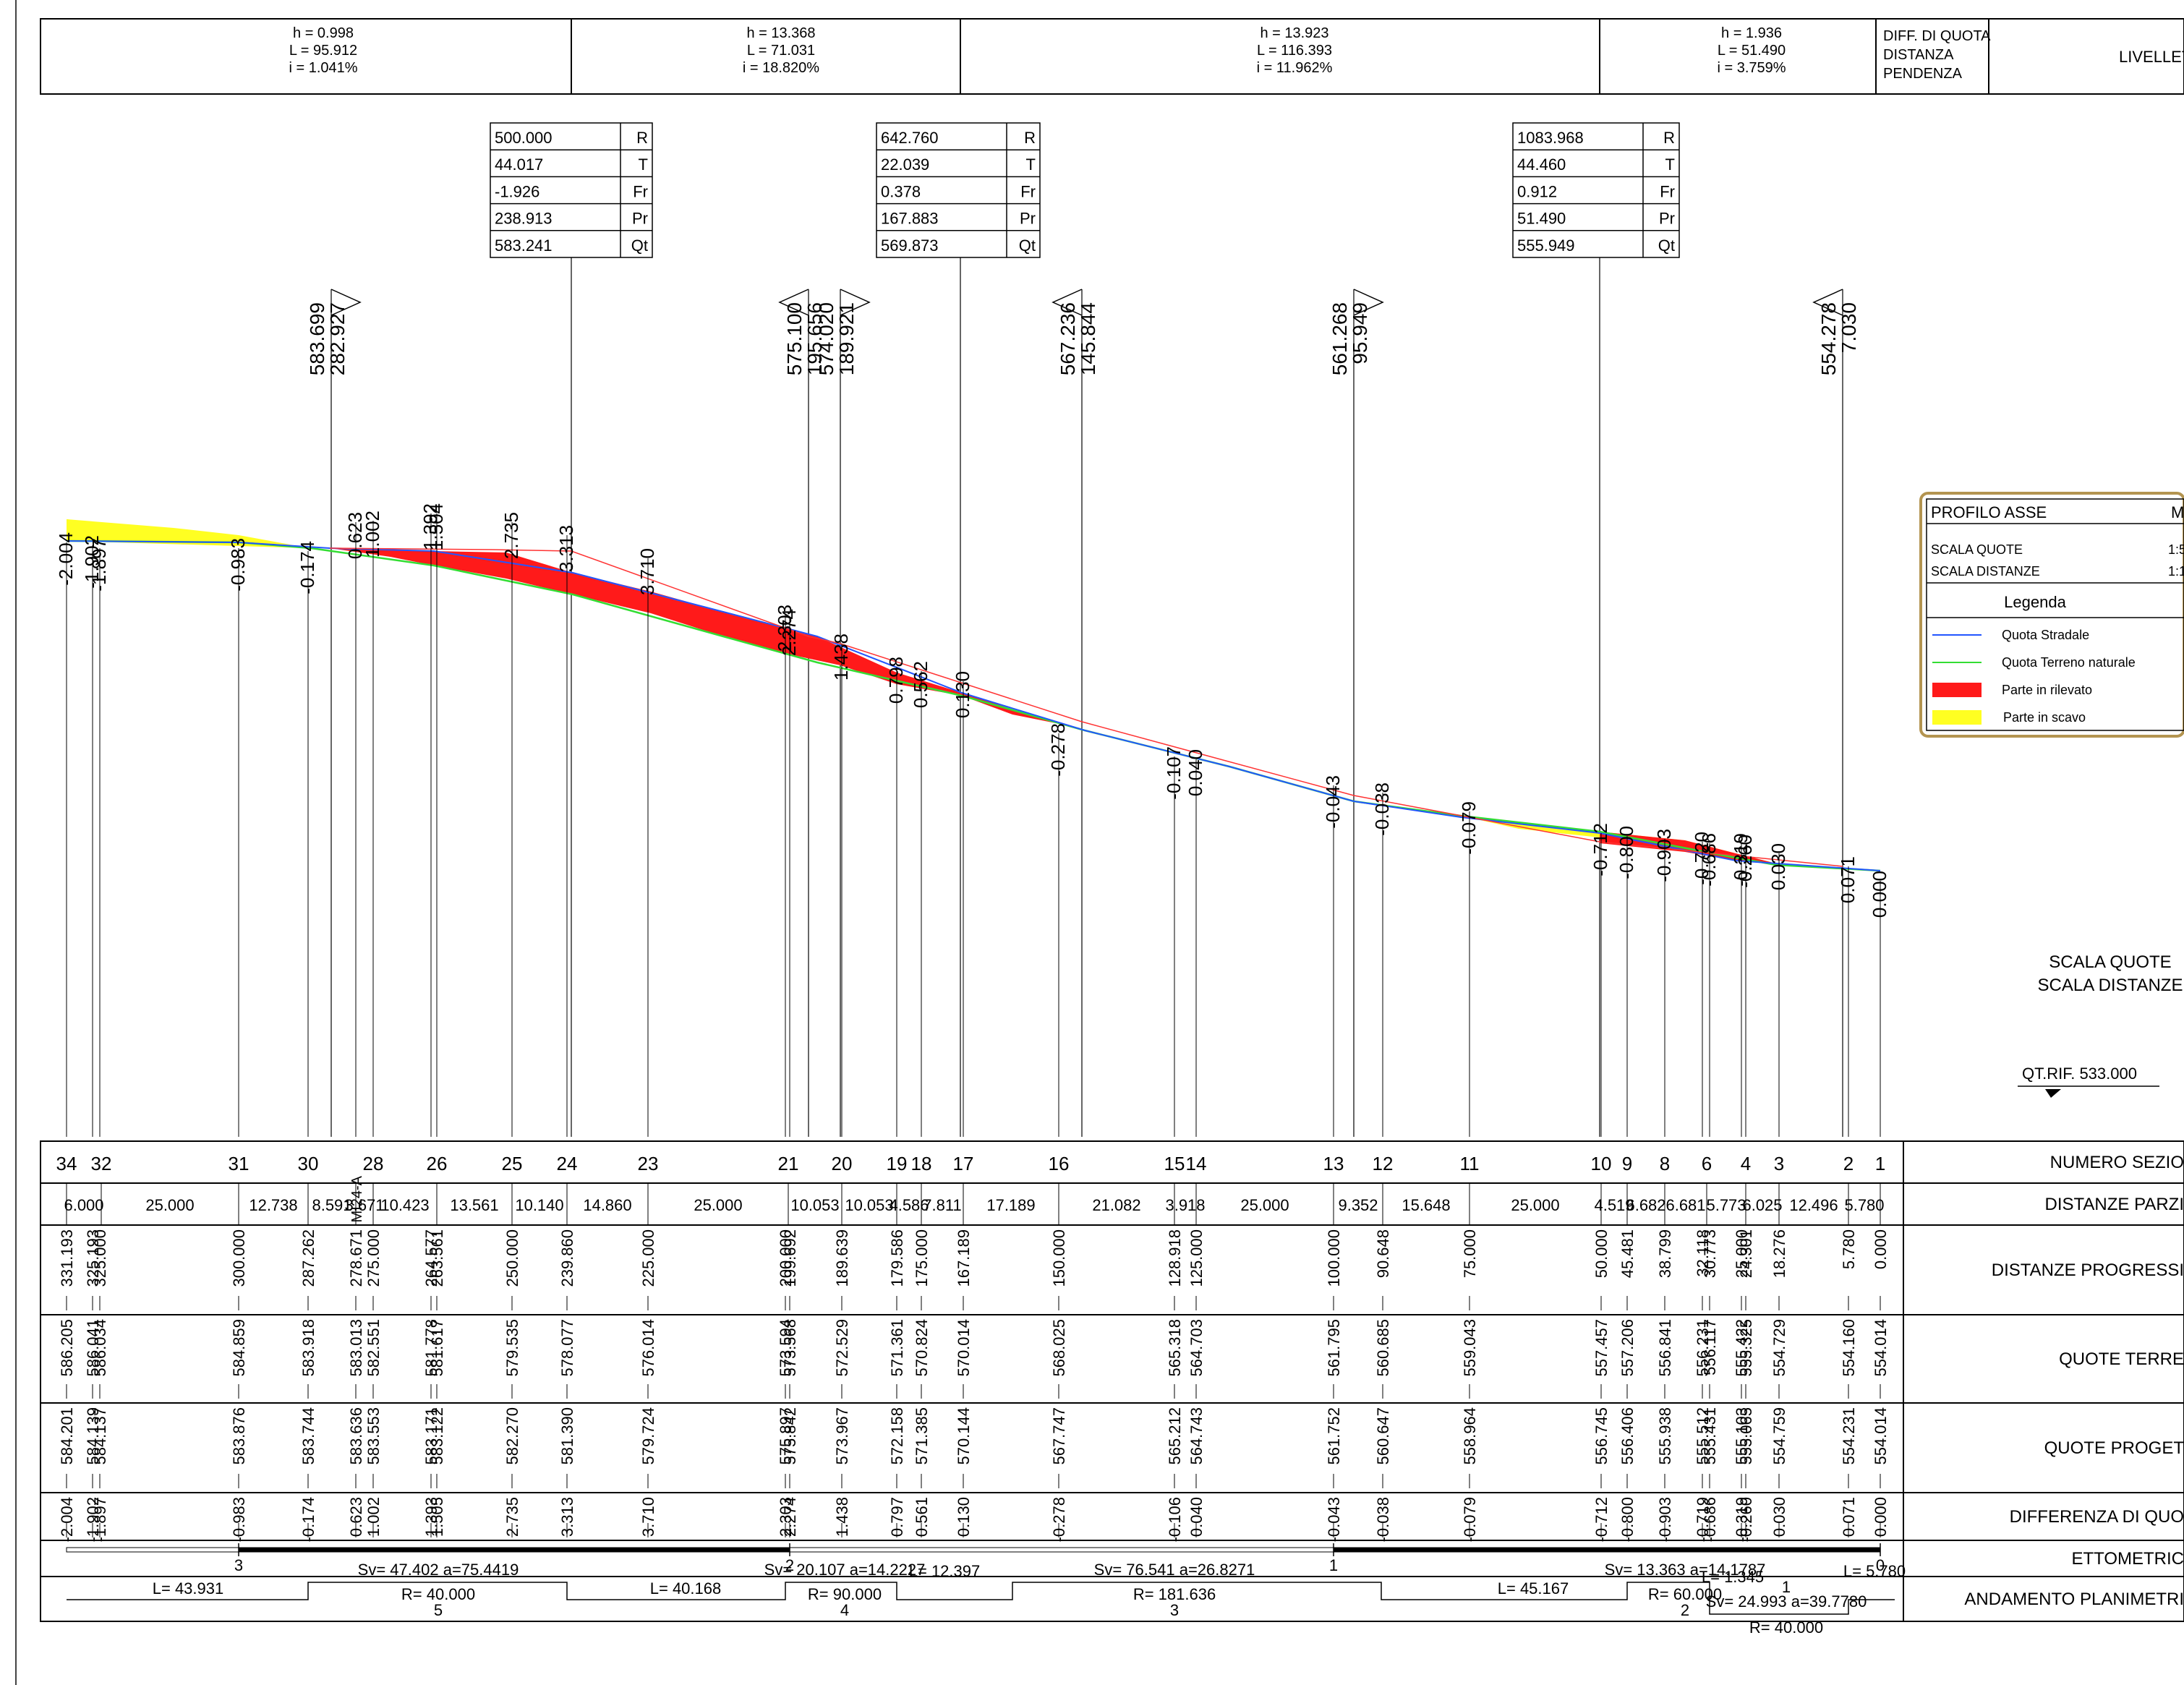 This screenshot has width=2184, height=1685. What do you see at coordinates (437, 1436) in the screenshot?
I see `project-value: 583.122` at bounding box center [437, 1436].